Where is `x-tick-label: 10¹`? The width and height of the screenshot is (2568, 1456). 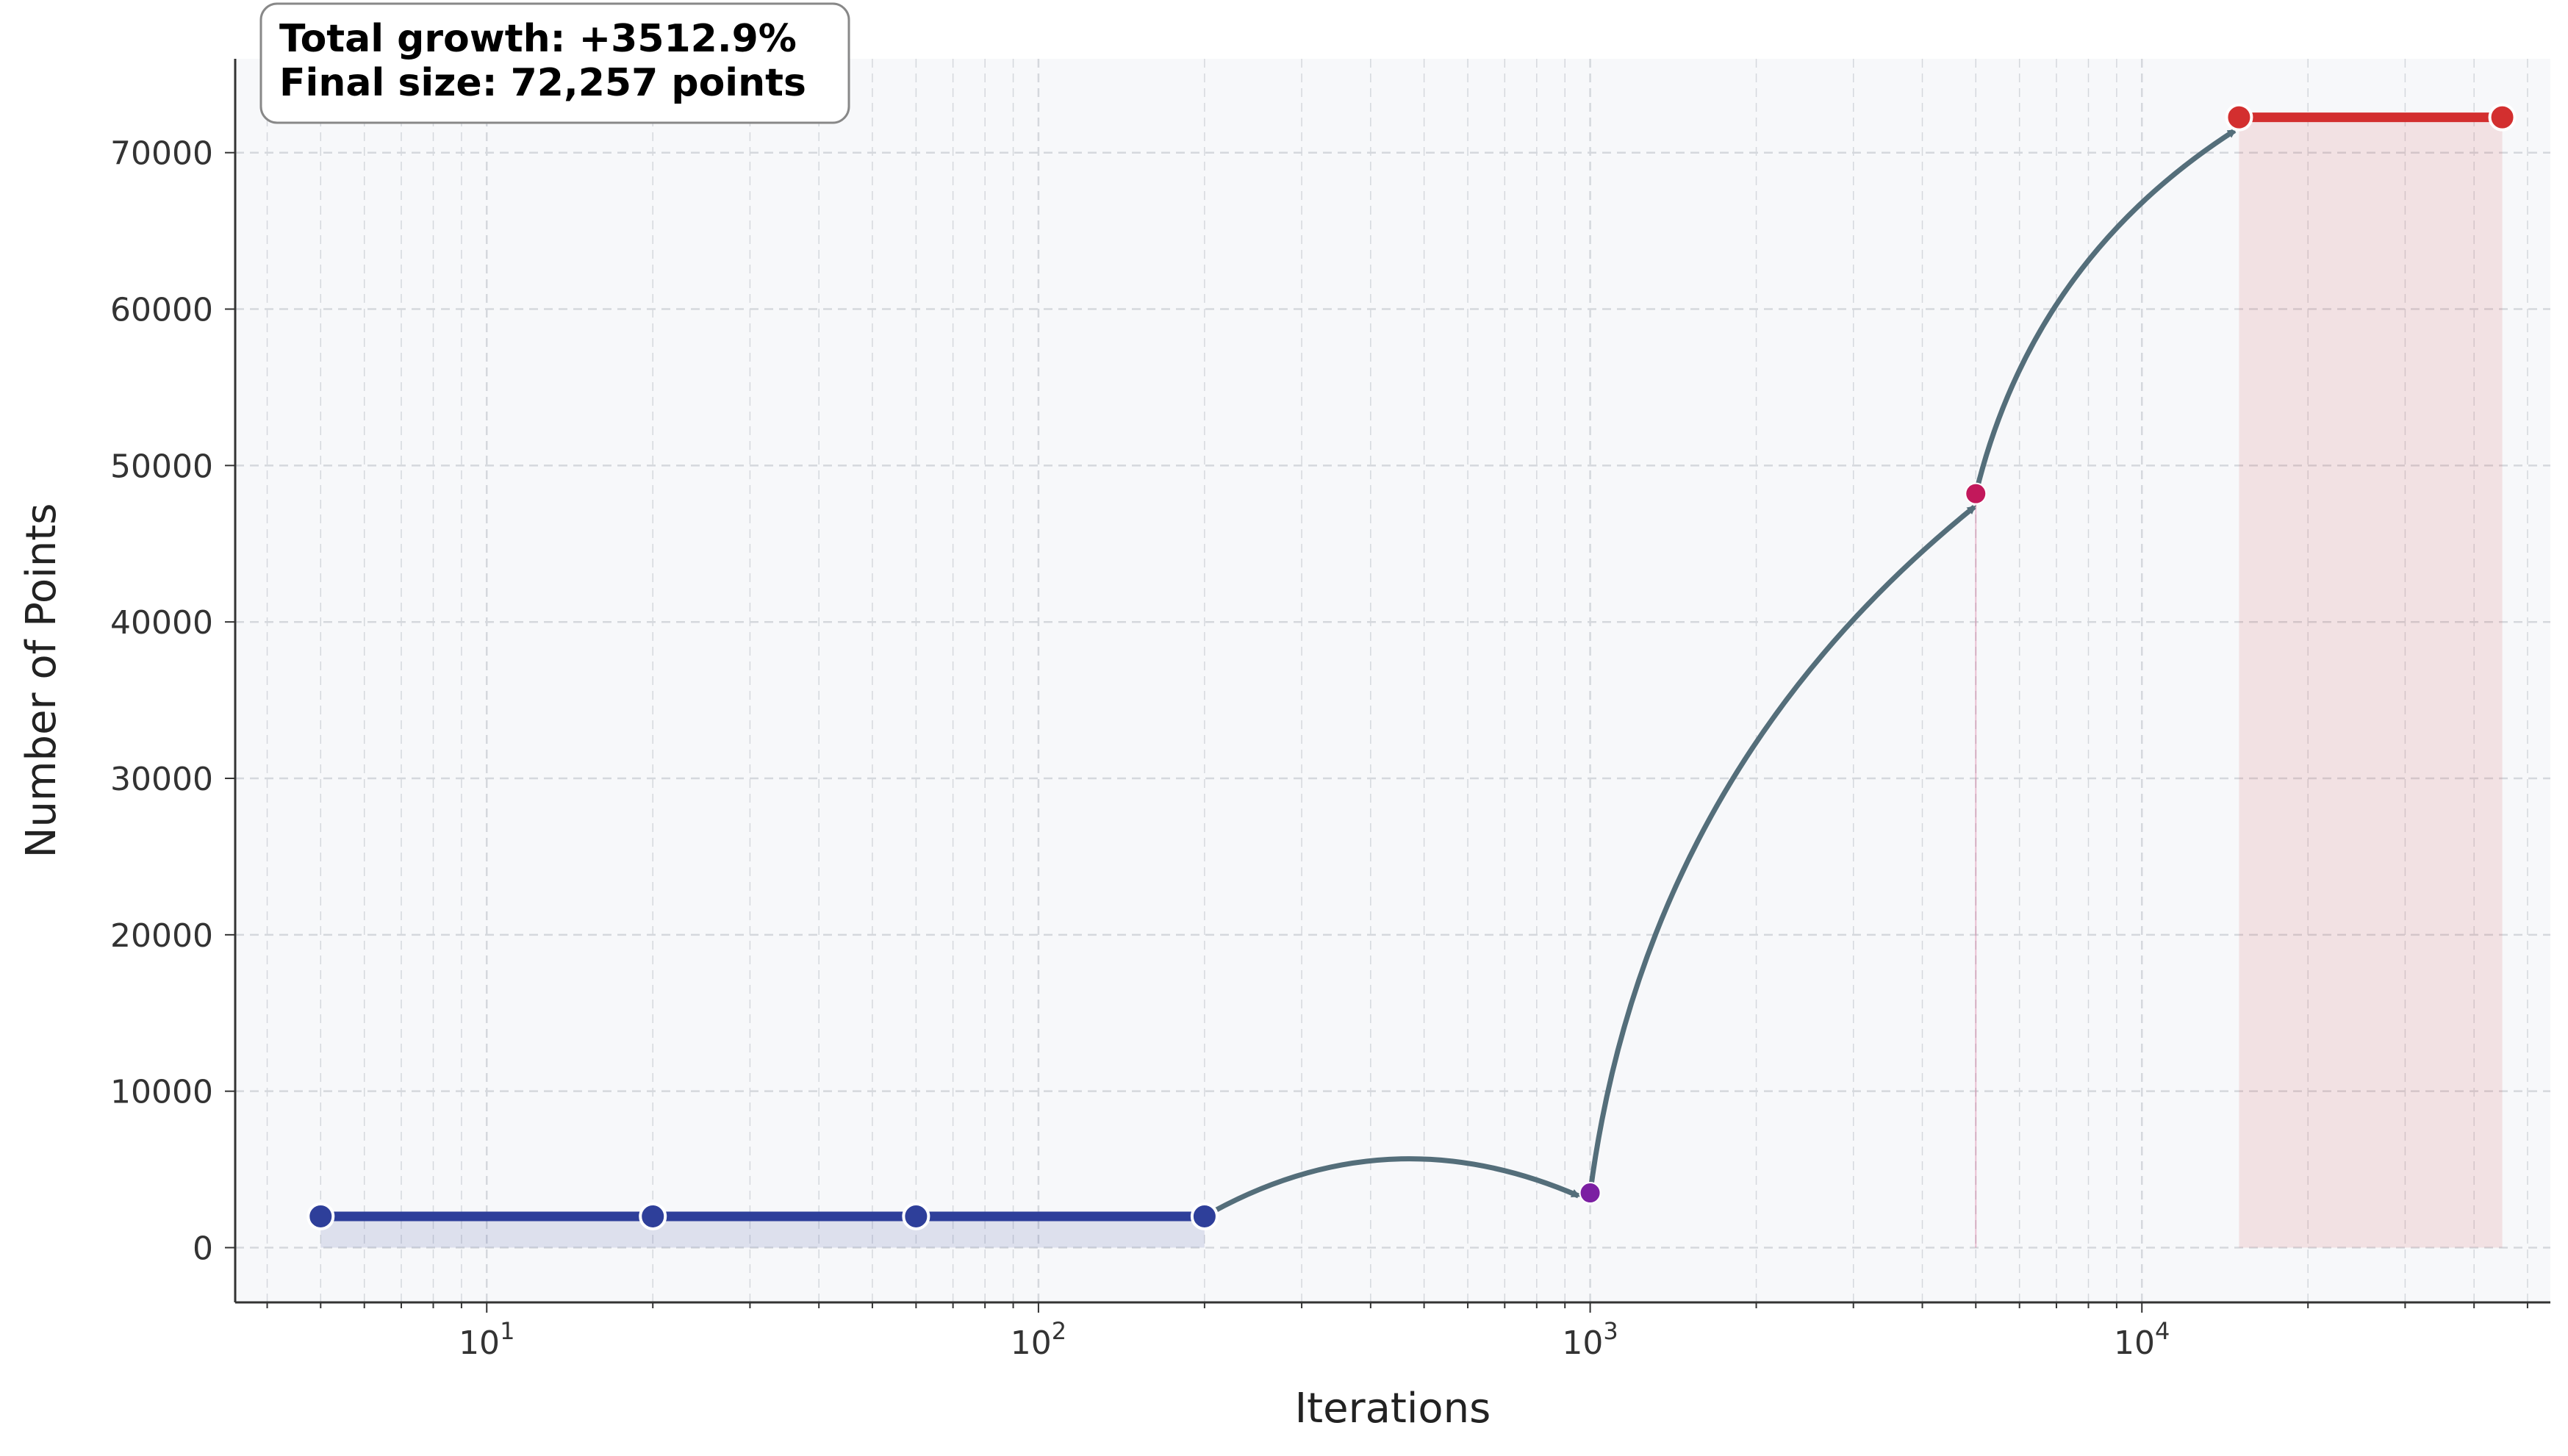
x-tick-label: 10¹ is located at coordinates (487, 1339).